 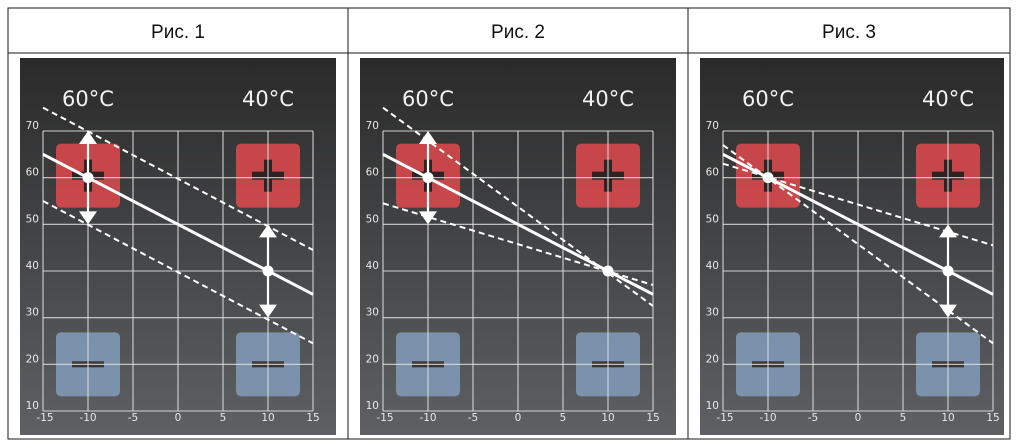 What do you see at coordinates (518, 32) in the screenshot?
I see `figure-caption: Рис. 2` at bounding box center [518, 32].